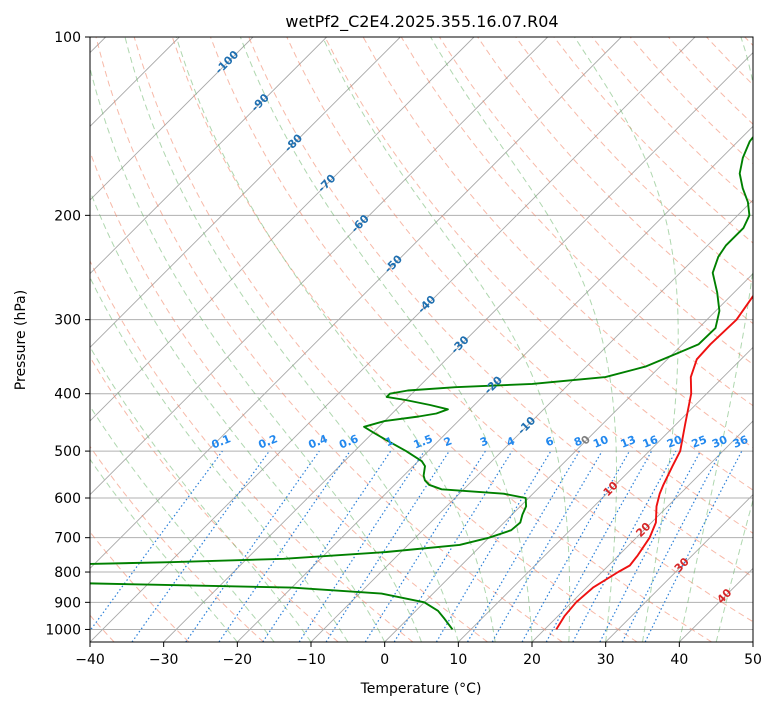 The width and height of the screenshot is (775, 712). I want to click on y-tick-label: 300, so click(67, 321).